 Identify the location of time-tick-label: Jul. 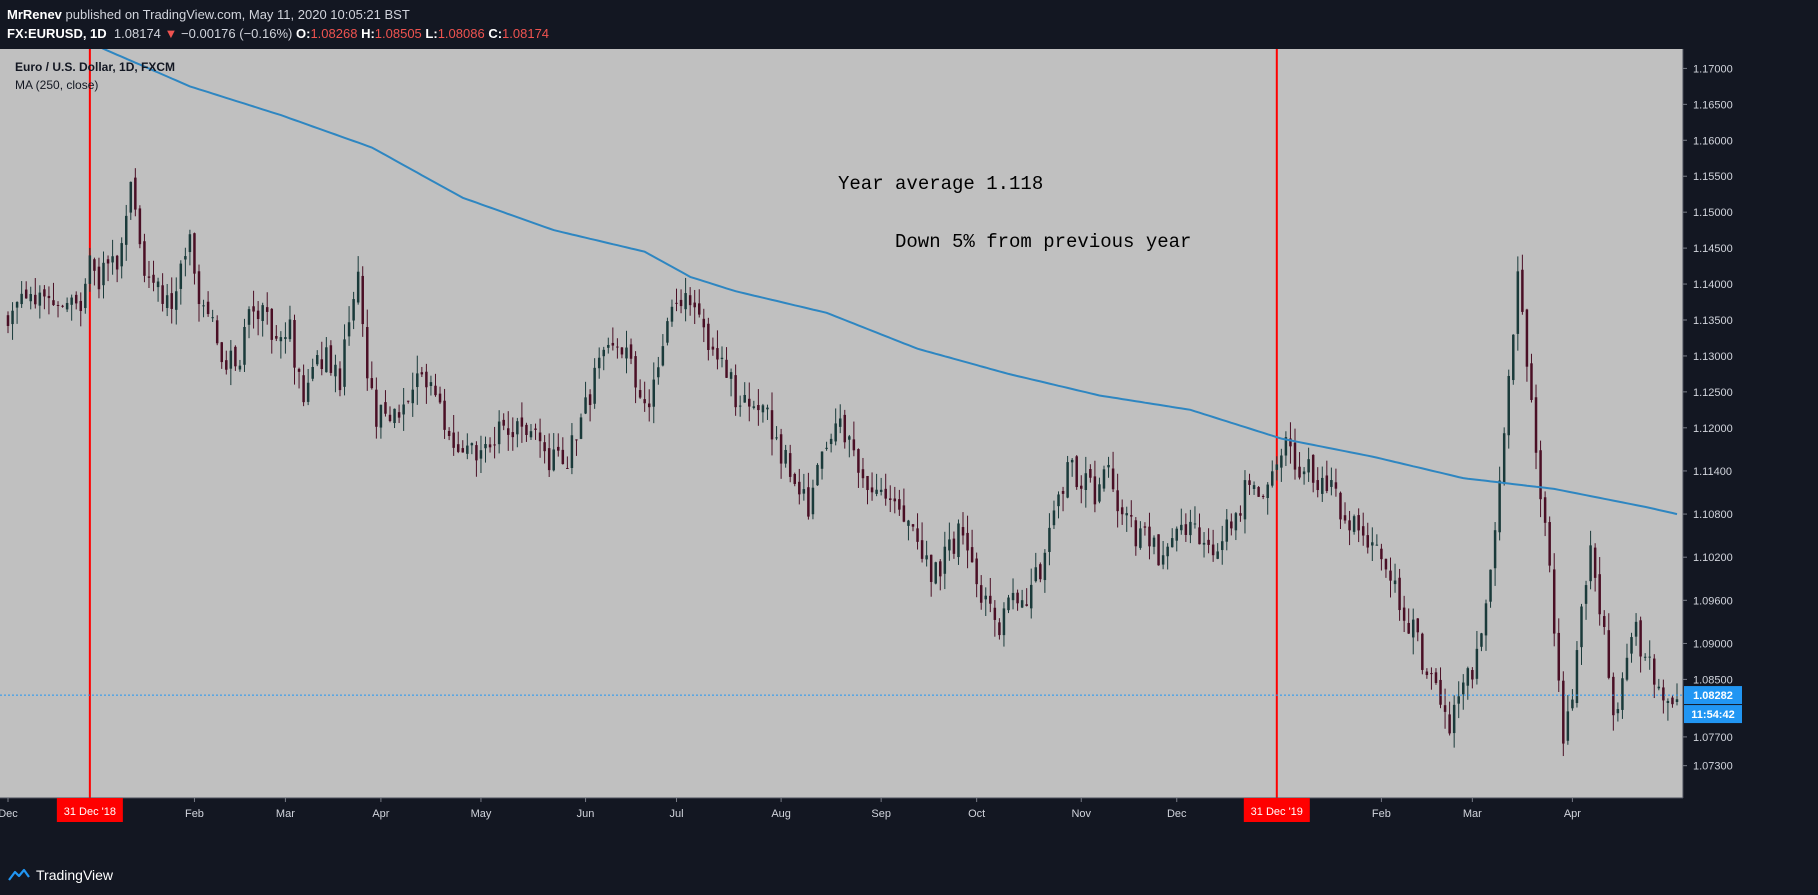
(676, 814).